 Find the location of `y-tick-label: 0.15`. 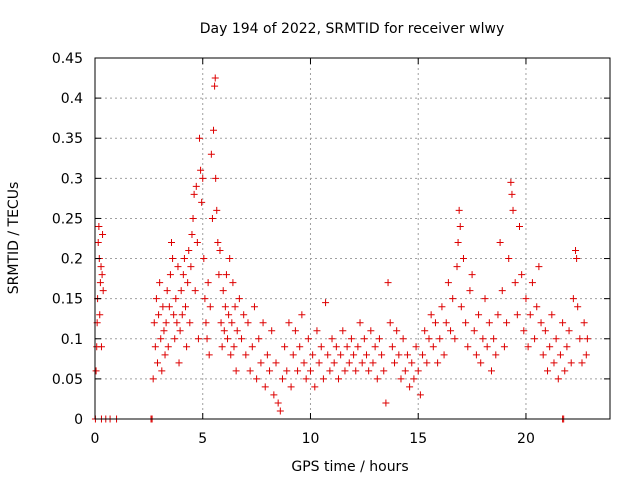

y-tick-label: 0.15 is located at coordinates (67, 300).